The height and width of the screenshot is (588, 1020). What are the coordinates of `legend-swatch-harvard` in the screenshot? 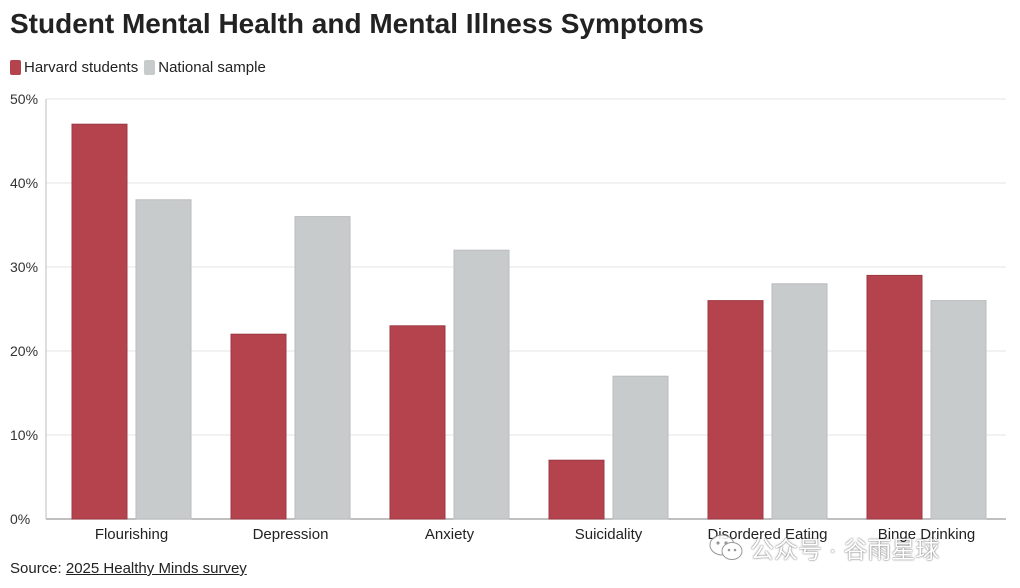 It's located at (15, 67).